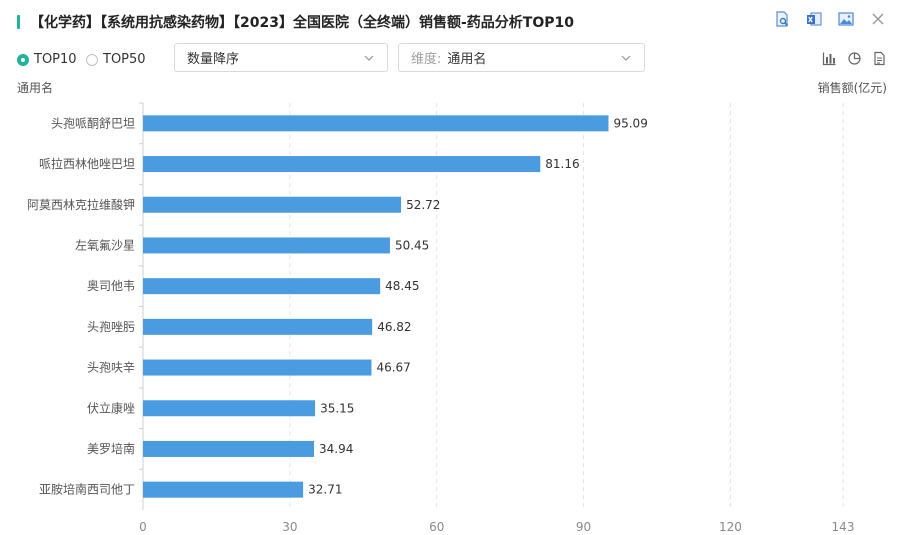  I want to click on document-icon, so click(879, 58).